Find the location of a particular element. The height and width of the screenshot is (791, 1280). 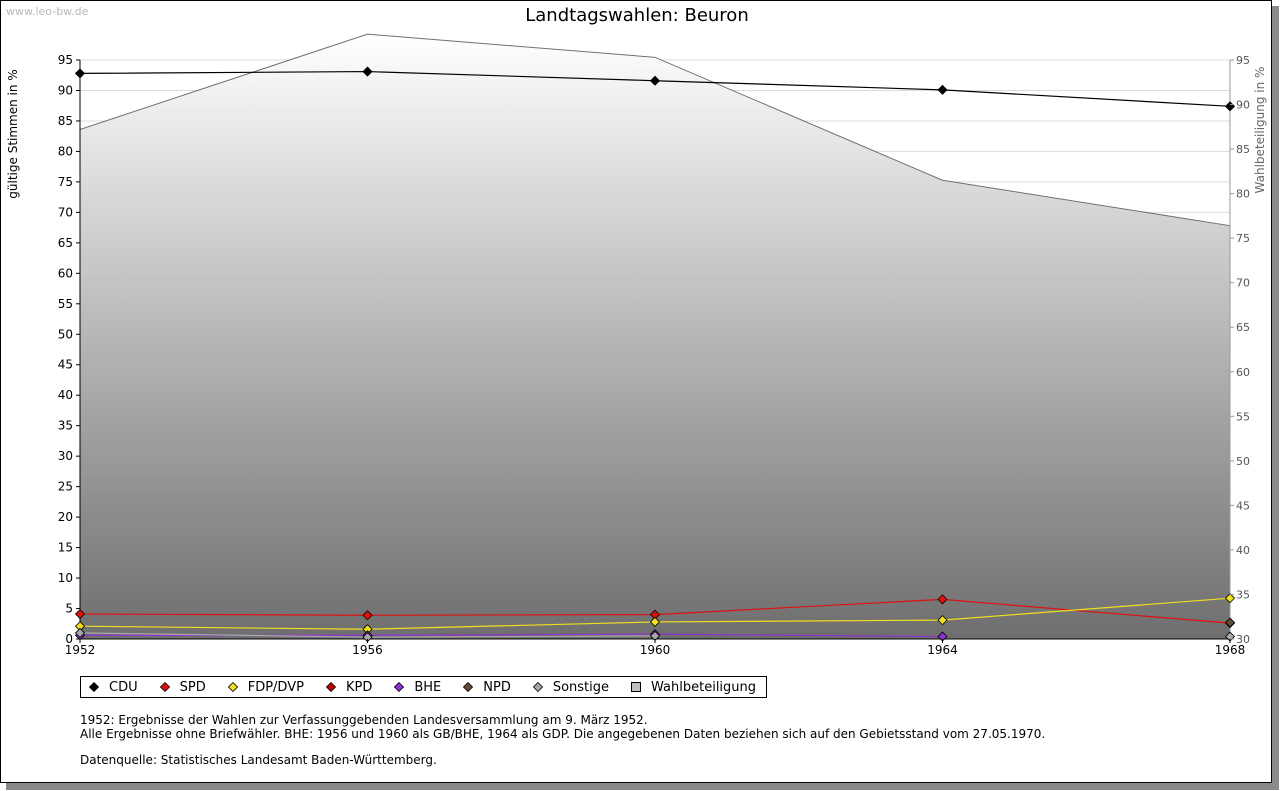

y-axis-left-ticks: 0 5 10 15 20 25 30 35 40 45 50 55 60 65 70 75 80 85 90 95 is located at coordinates (69, 349).